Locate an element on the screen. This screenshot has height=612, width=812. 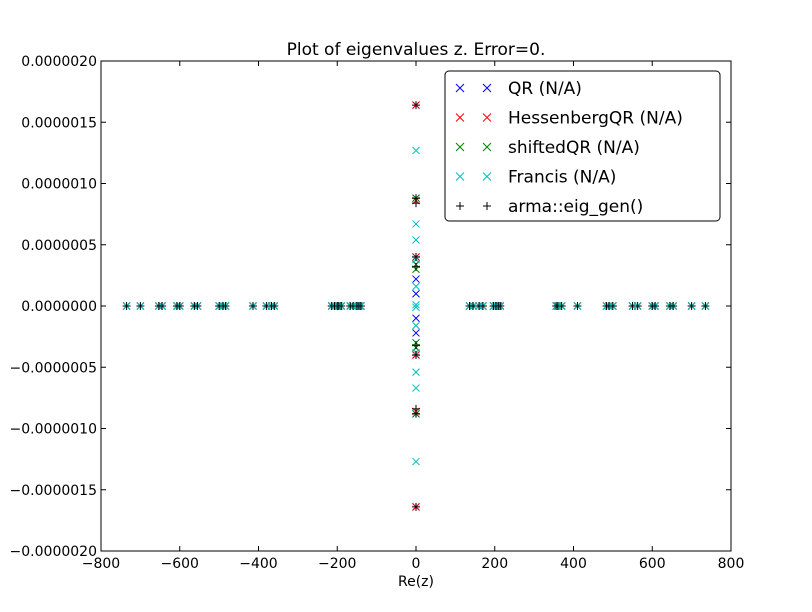
x-tick-label: 800 is located at coordinates (731, 564).